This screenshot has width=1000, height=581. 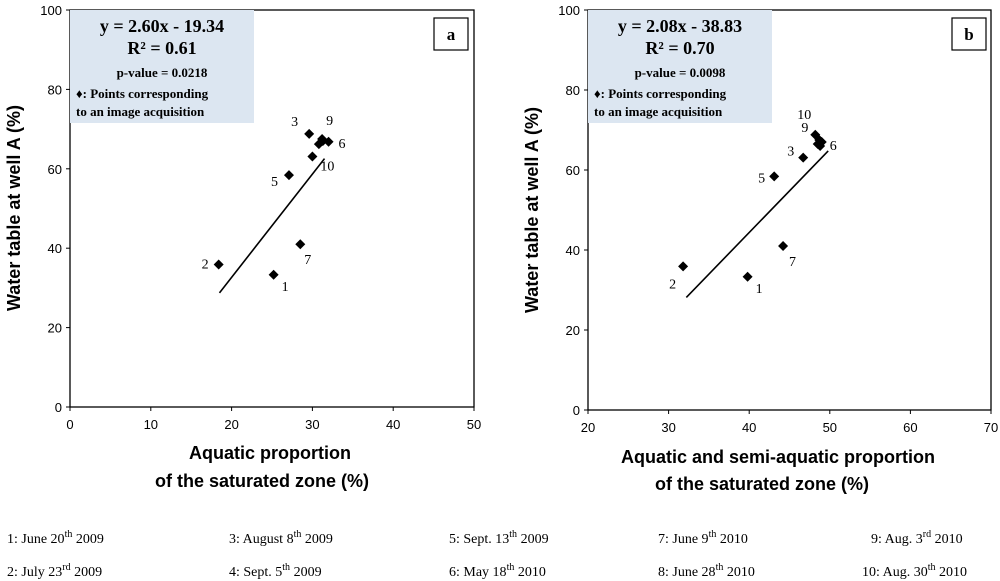 I want to click on legend-item-4: 4: Sept. 5th 2009, so click(x=275, y=571).